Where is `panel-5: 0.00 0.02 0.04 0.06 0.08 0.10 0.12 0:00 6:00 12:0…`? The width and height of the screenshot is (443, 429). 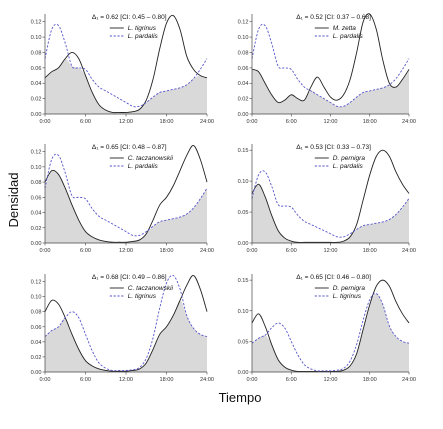 panel-5: 0.00 0.02 0.04 0.06 0.08 0.10 0.12 0:00 6:00 12:0… is located at coordinates (122, 328).